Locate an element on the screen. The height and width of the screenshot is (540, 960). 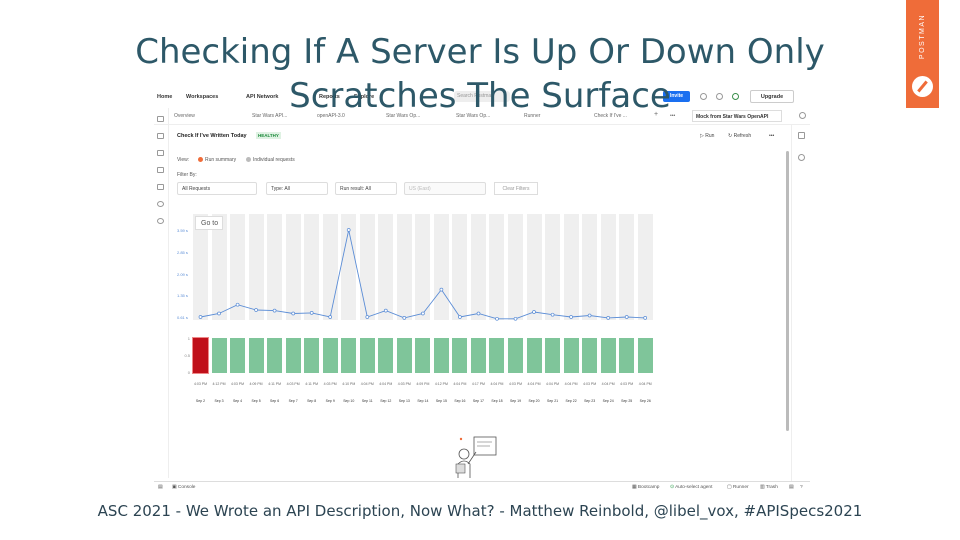
more-tabs-icon: ••• is located at coordinates (673, 116).